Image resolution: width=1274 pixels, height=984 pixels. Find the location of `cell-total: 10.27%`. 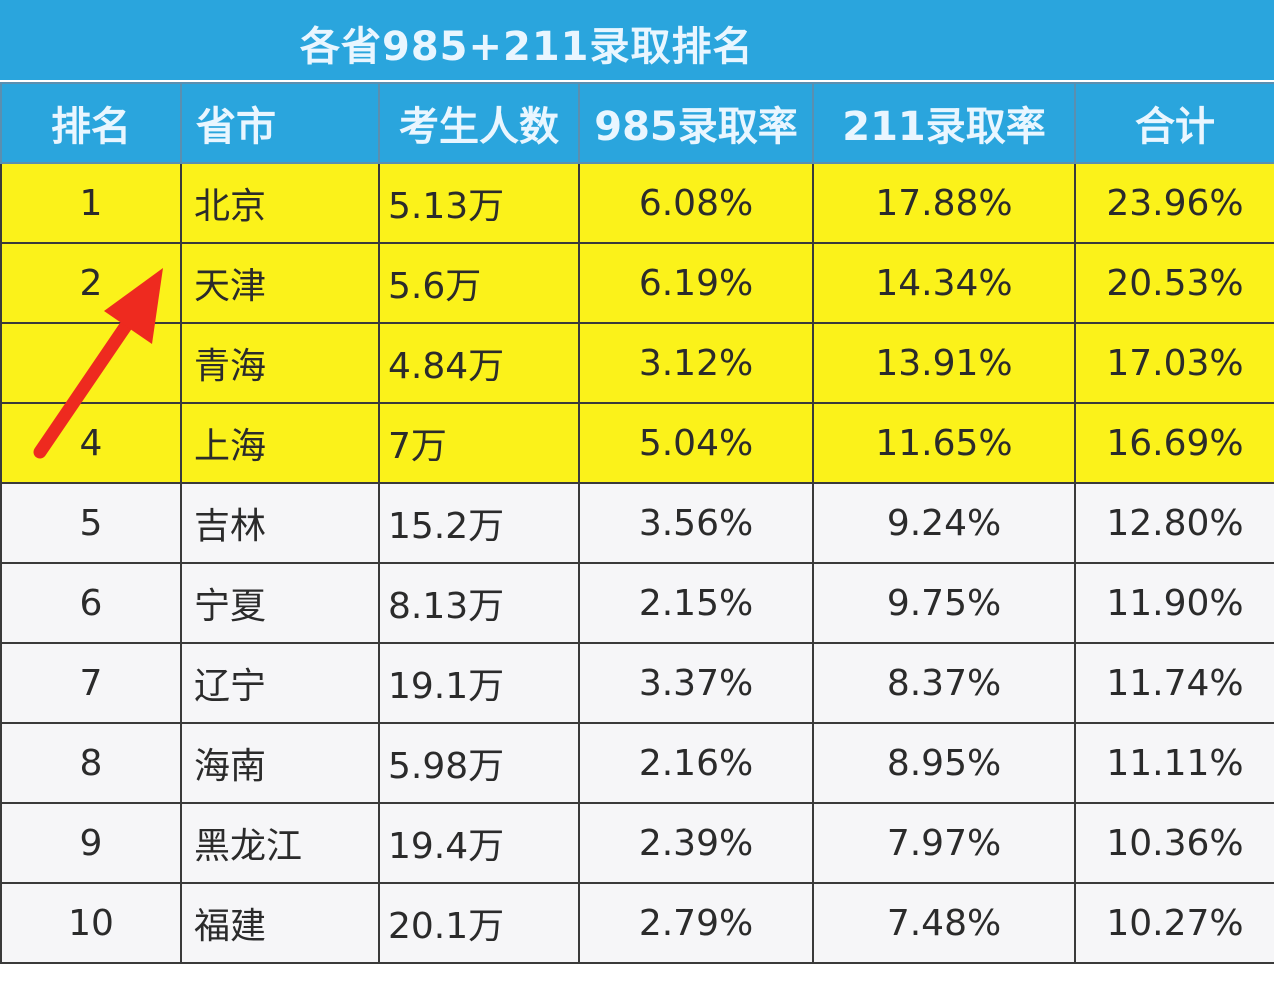

cell-total: 10.27% is located at coordinates (1174, 923).